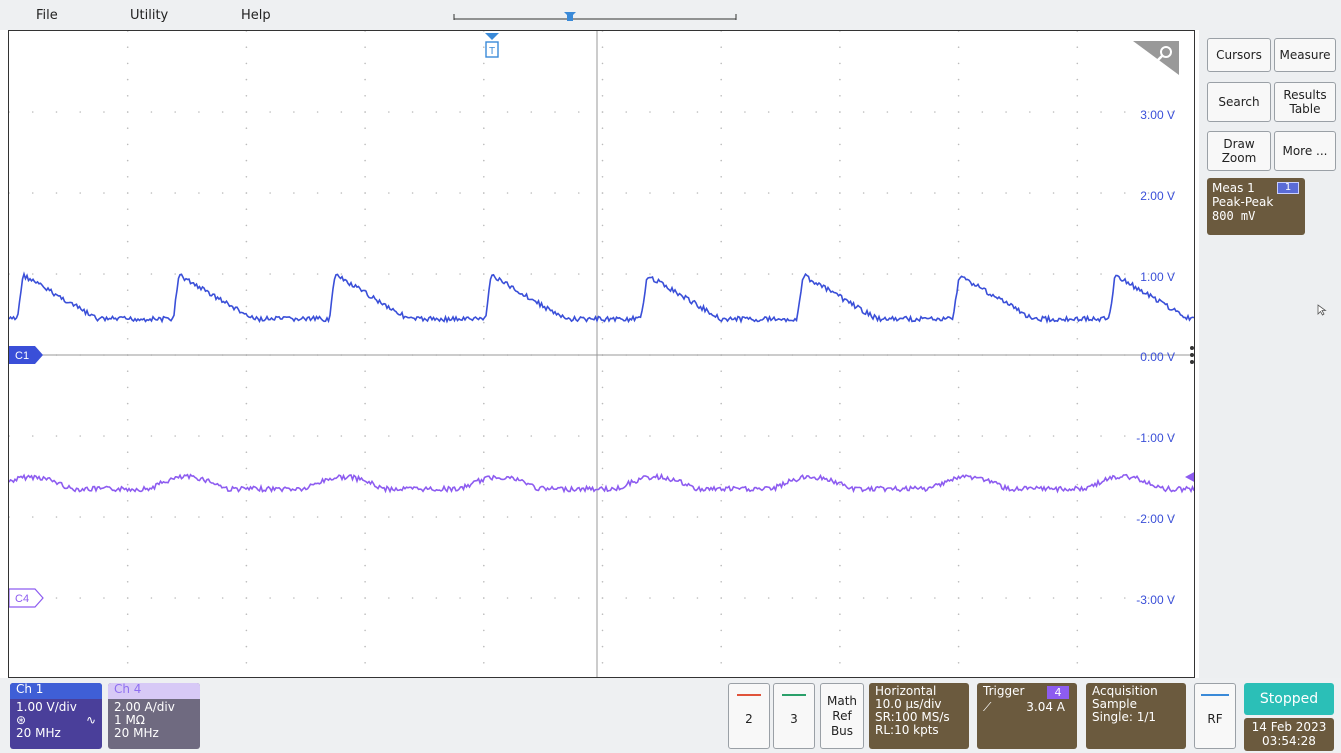 This screenshot has width=1341, height=753. Describe the element at coordinates (1114, 704) in the screenshot. I see `acquisition-mode: Sample` at that location.